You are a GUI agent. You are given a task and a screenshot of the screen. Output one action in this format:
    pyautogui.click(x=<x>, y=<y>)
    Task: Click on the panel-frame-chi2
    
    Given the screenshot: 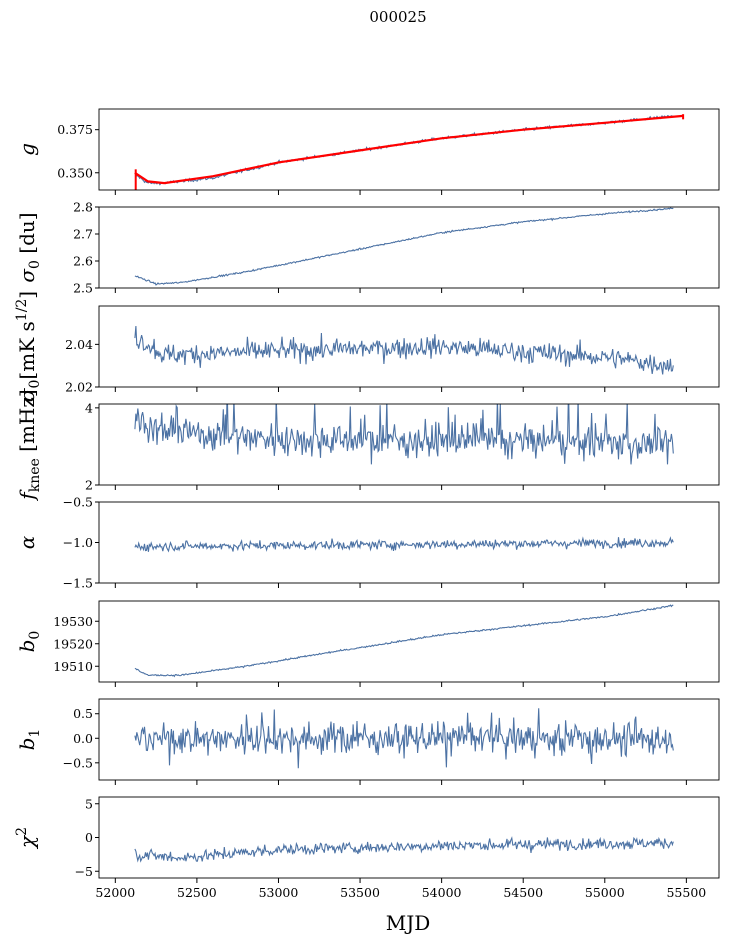 What is the action you would take?
    pyautogui.click(x=409, y=837)
    